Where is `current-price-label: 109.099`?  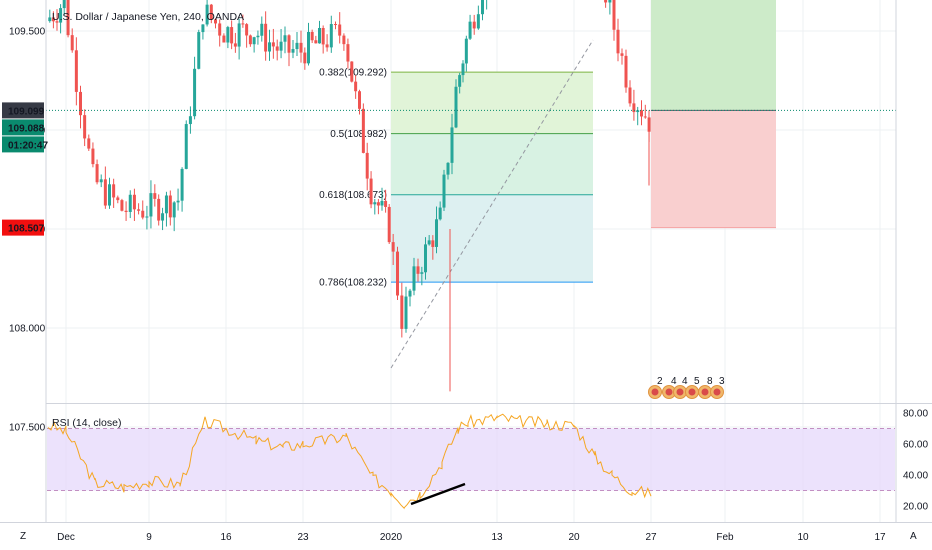
current-price-label: 109.099 is located at coordinates (26, 111).